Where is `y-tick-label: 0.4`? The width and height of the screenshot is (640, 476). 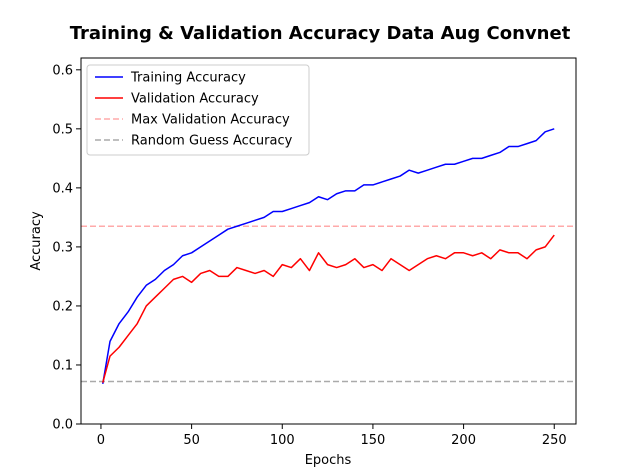 y-tick-label: 0.4 is located at coordinates (62, 188).